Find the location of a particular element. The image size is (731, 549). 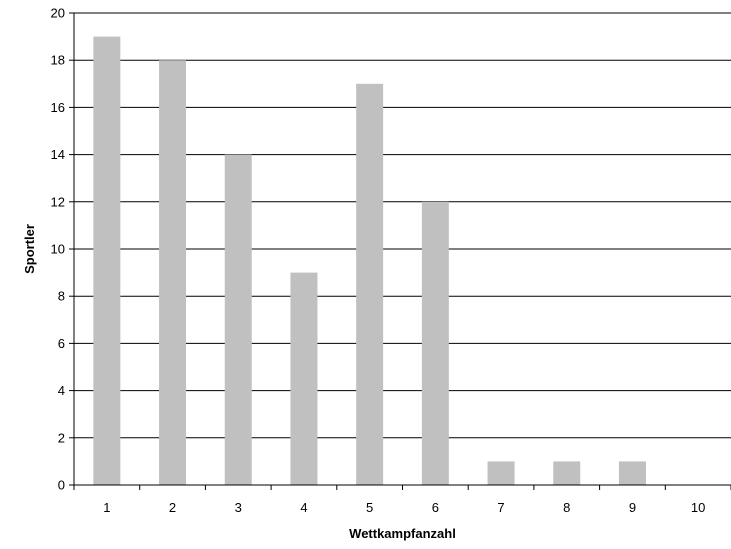

x-tick-label: 4 is located at coordinates (303, 507).